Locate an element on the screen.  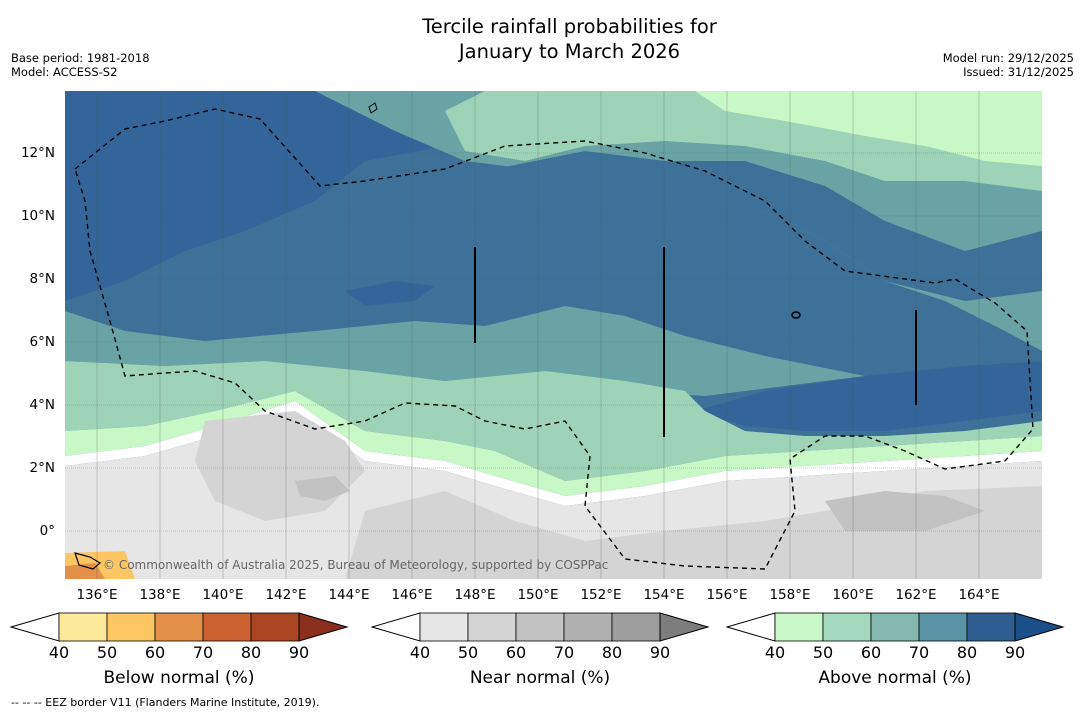
cb-above-min-arrow is located at coordinates (751, 627).